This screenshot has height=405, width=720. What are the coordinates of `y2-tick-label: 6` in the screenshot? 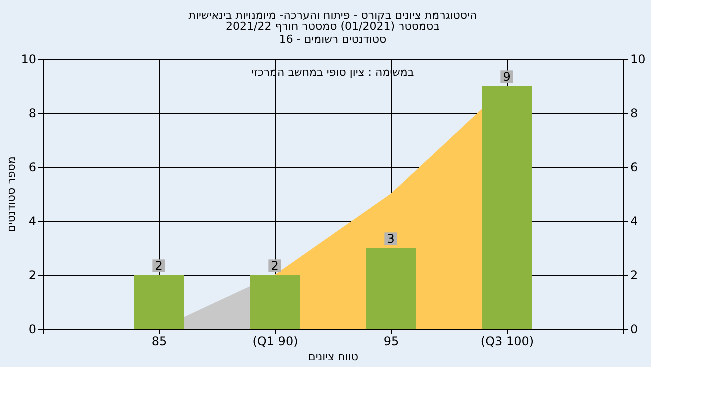 It's located at (634, 167).